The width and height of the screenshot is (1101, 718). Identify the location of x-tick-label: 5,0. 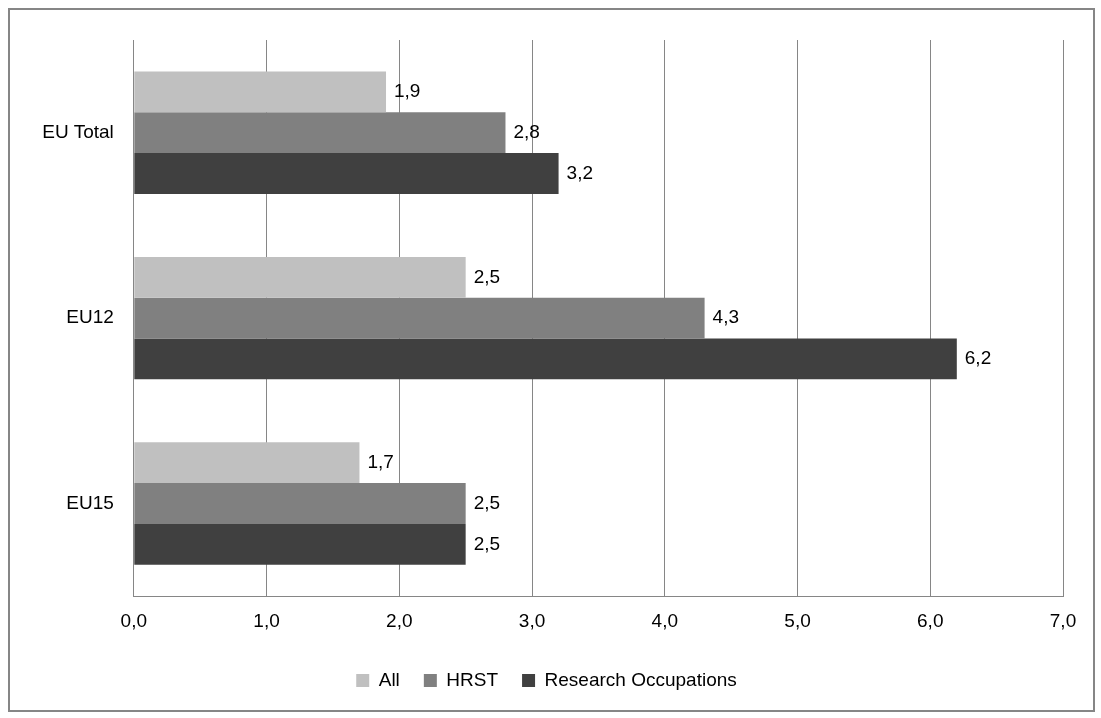
(797, 620).